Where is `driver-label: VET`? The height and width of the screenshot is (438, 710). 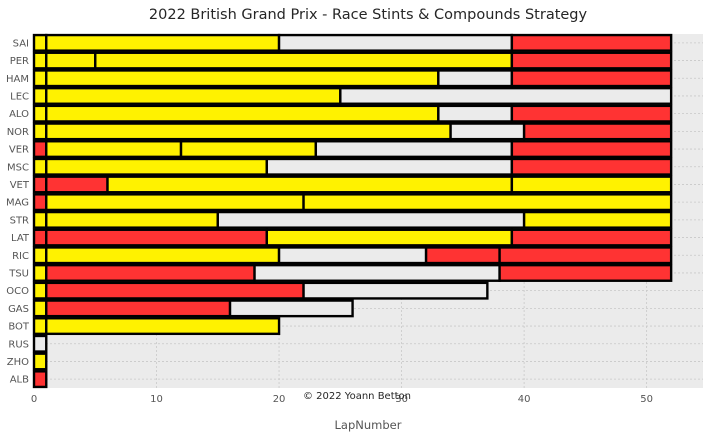 driver-label: VET is located at coordinates (20, 185).